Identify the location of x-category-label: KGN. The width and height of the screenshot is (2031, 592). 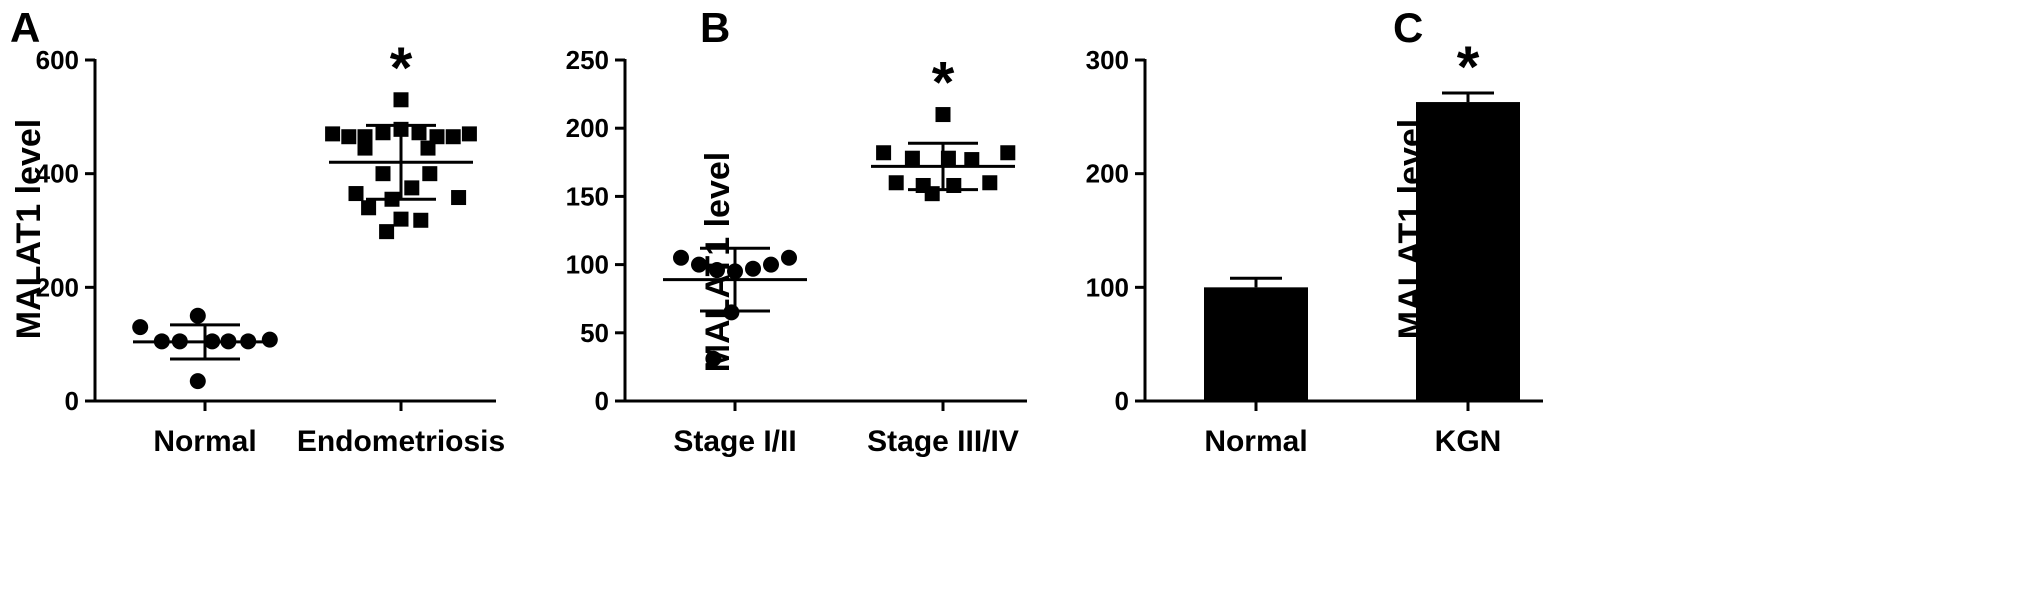
(1468, 441).